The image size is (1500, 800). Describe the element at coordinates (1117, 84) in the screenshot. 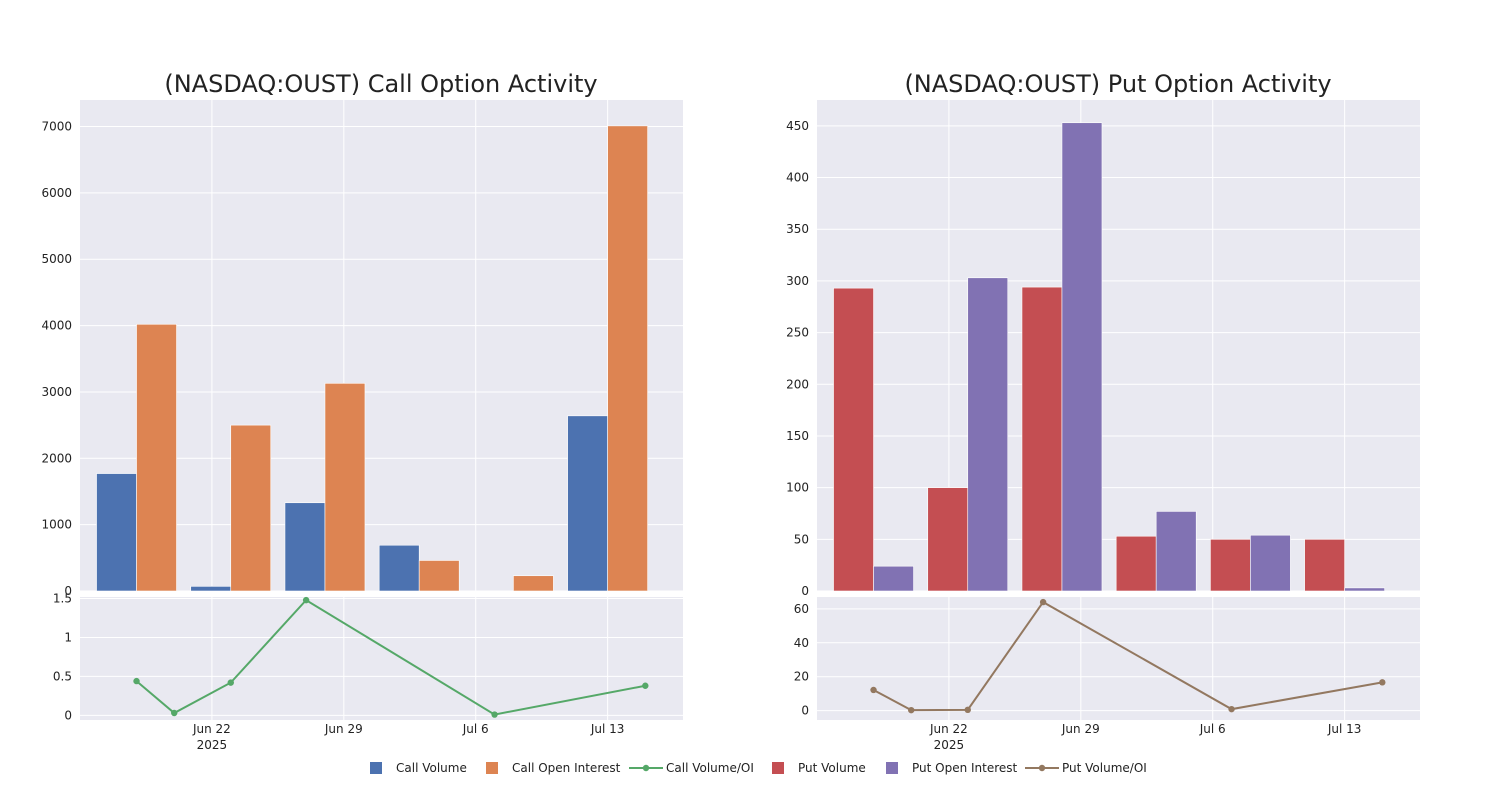

I see `chart-title: (NASDAQ:OUST) Put Option Activity` at that location.